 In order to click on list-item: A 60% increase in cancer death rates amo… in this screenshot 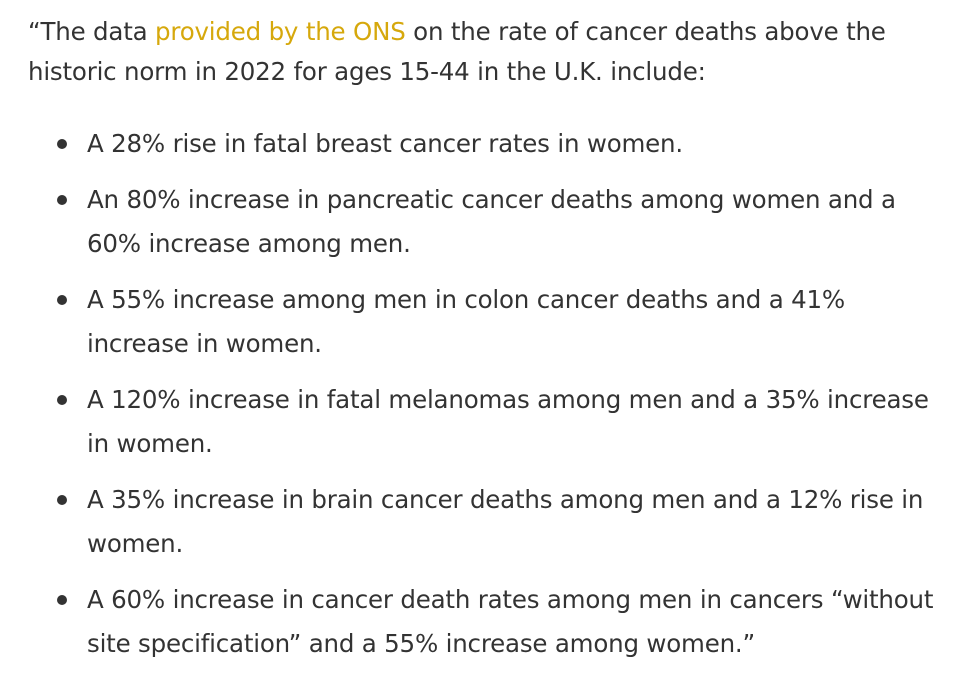, I will do `click(483, 622)`.